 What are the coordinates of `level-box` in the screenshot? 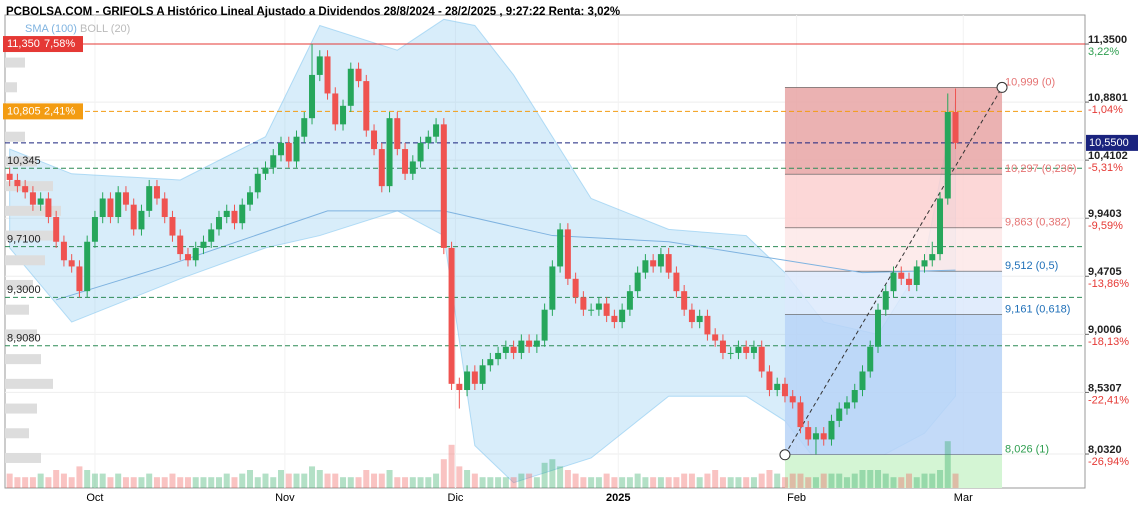 It's located at (43, 44).